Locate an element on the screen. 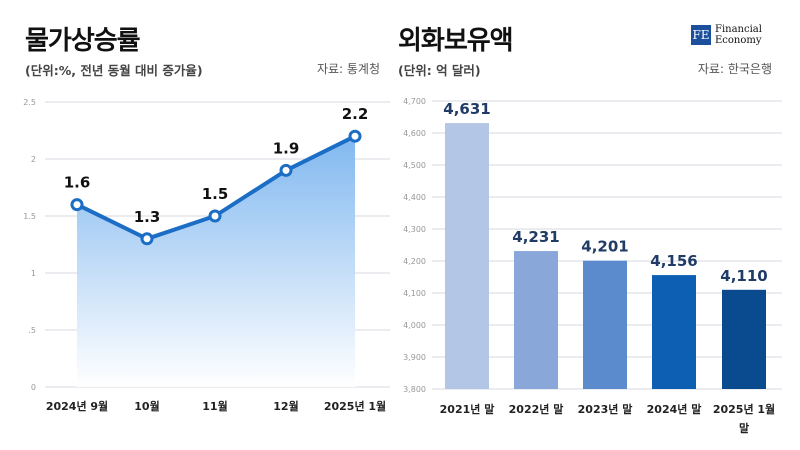 The width and height of the screenshot is (800, 450). y-tick-label: 4,600 is located at coordinates (414, 133).